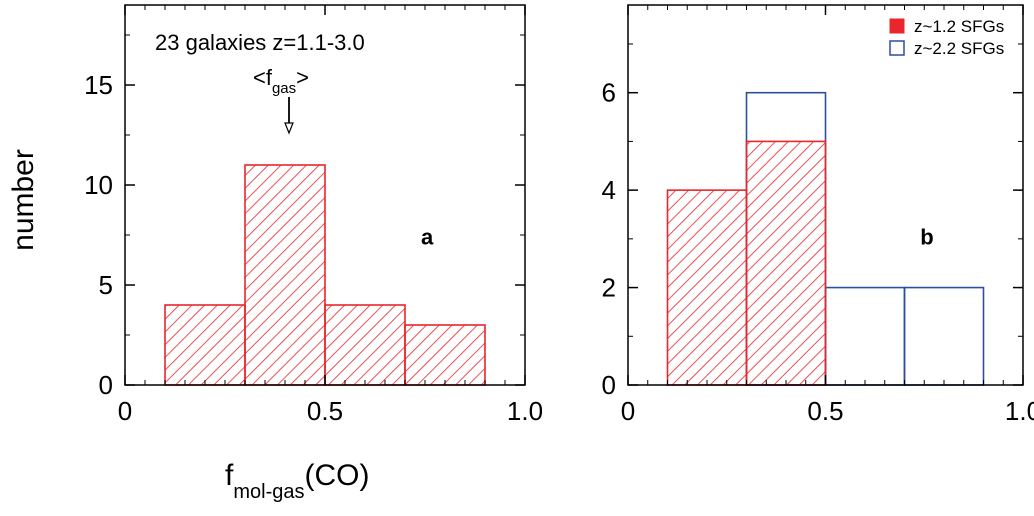 This screenshot has height=516, width=1034. I want to click on bar-b-s0-b2, so click(865, 336).